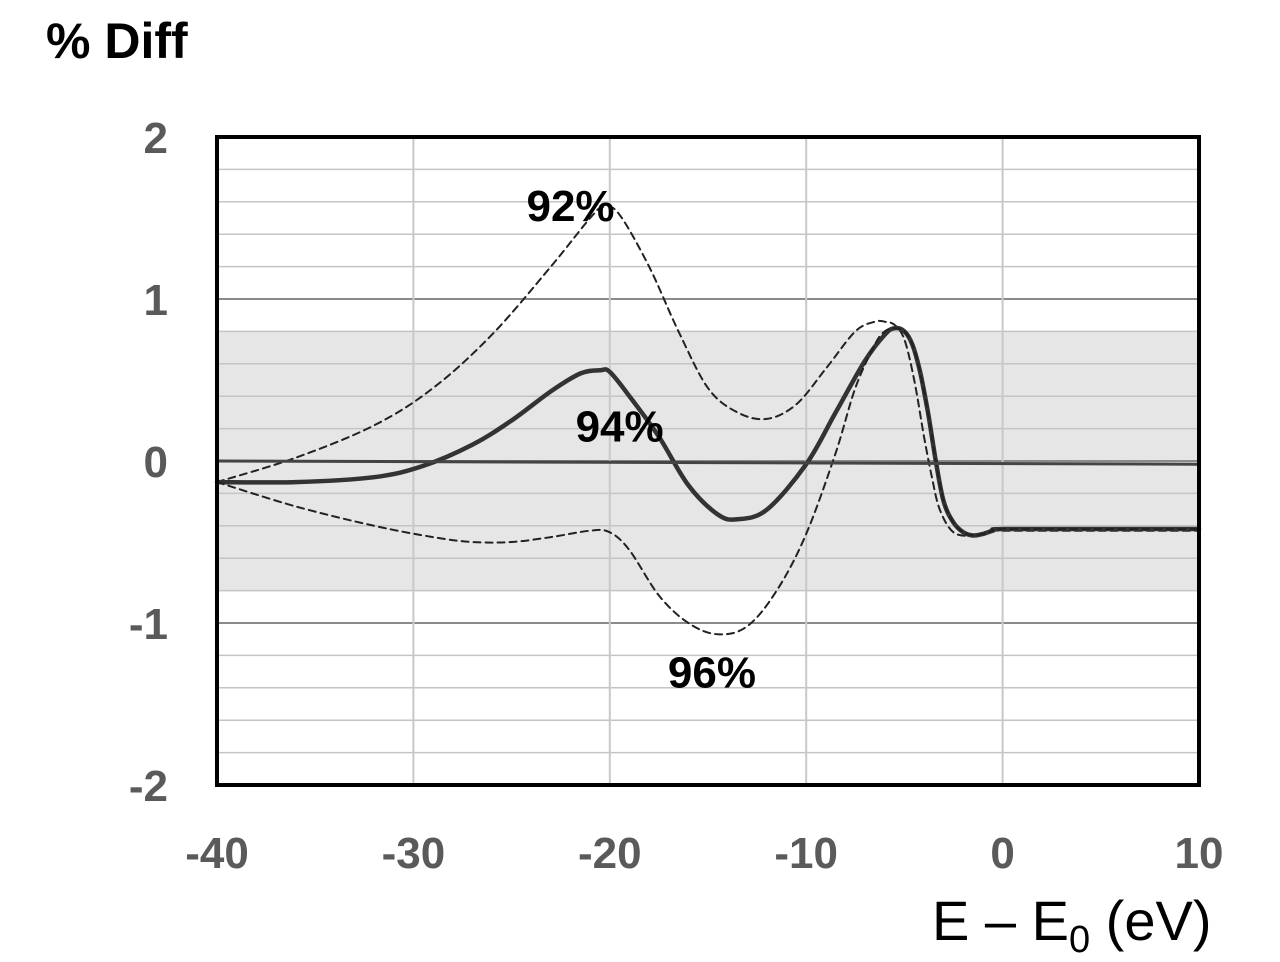 The width and height of the screenshot is (1280, 962). I want to click on zero-baseline-line, so click(708, 462).